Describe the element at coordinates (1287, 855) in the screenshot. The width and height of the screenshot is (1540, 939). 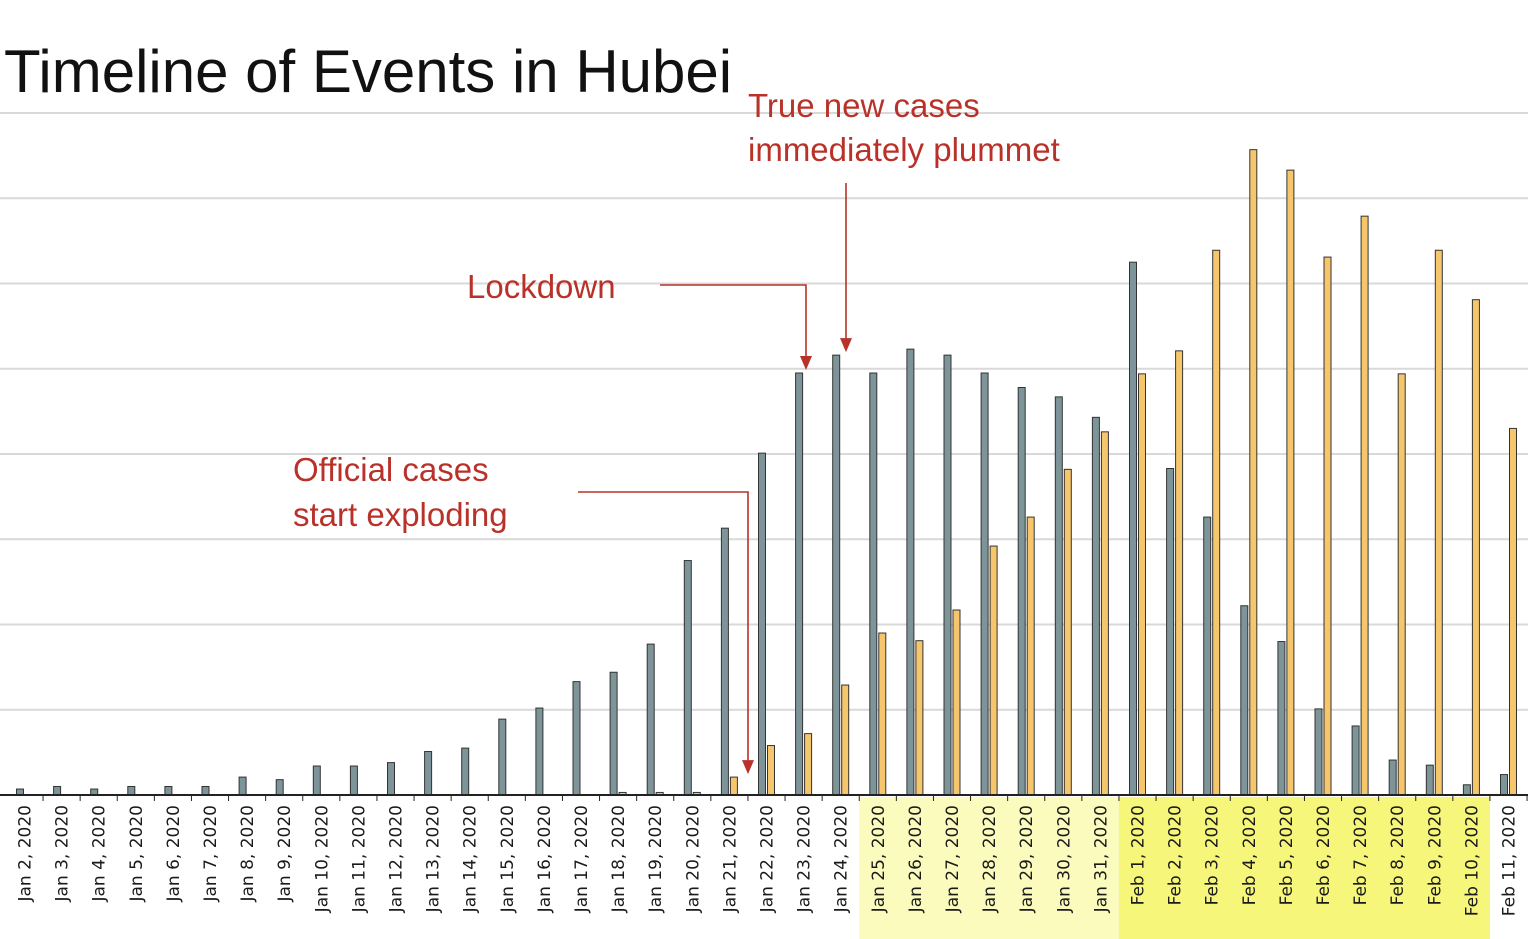
I see `x-tick-label: Feb 5, 2020` at that location.